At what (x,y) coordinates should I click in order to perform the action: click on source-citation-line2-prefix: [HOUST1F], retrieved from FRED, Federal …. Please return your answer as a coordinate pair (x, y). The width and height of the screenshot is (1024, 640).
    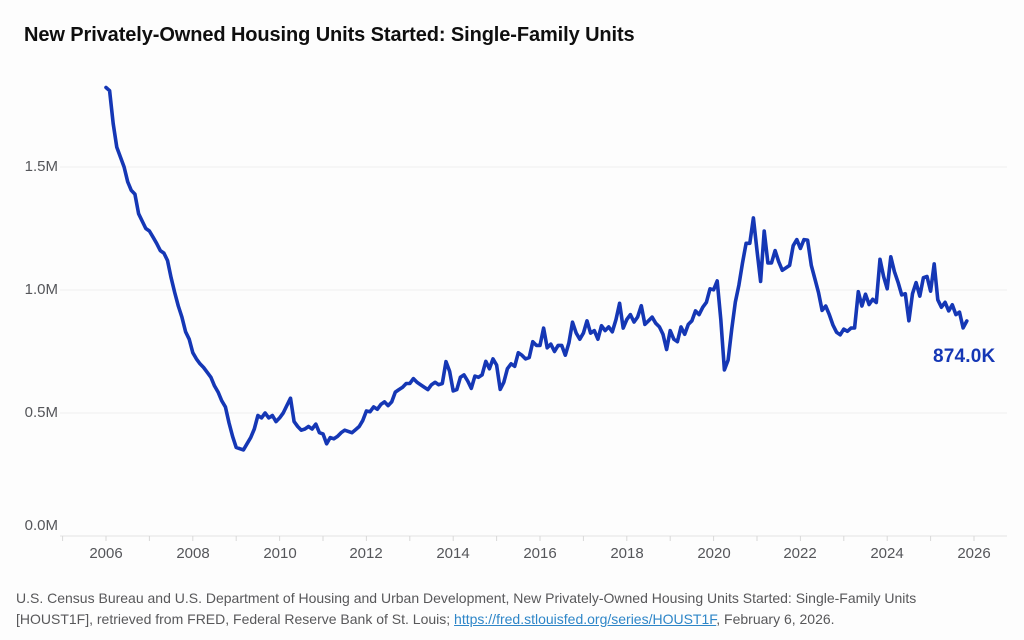
    Looking at the image, I should click on (235, 619).